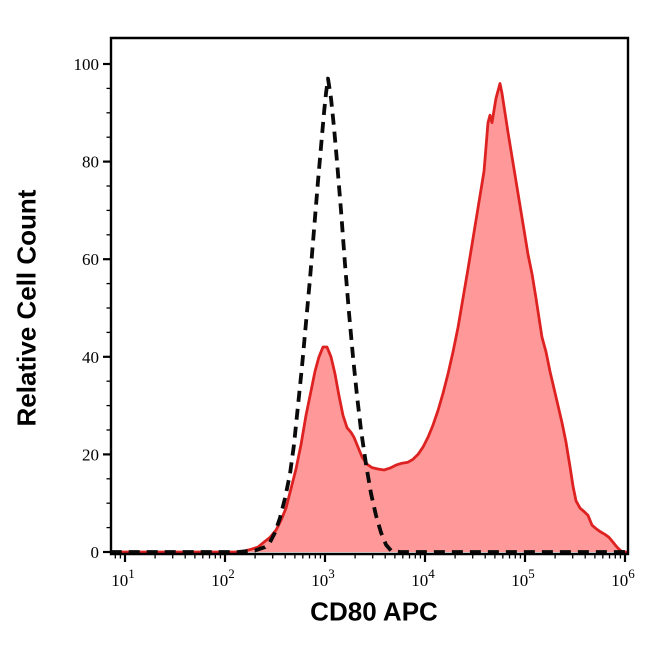 Image resolution: width=650 pixels, height=645 pixels. Describe the element at coordinates (90, 259) in the screenshot. I see `y-tick-label: 60` at that location.